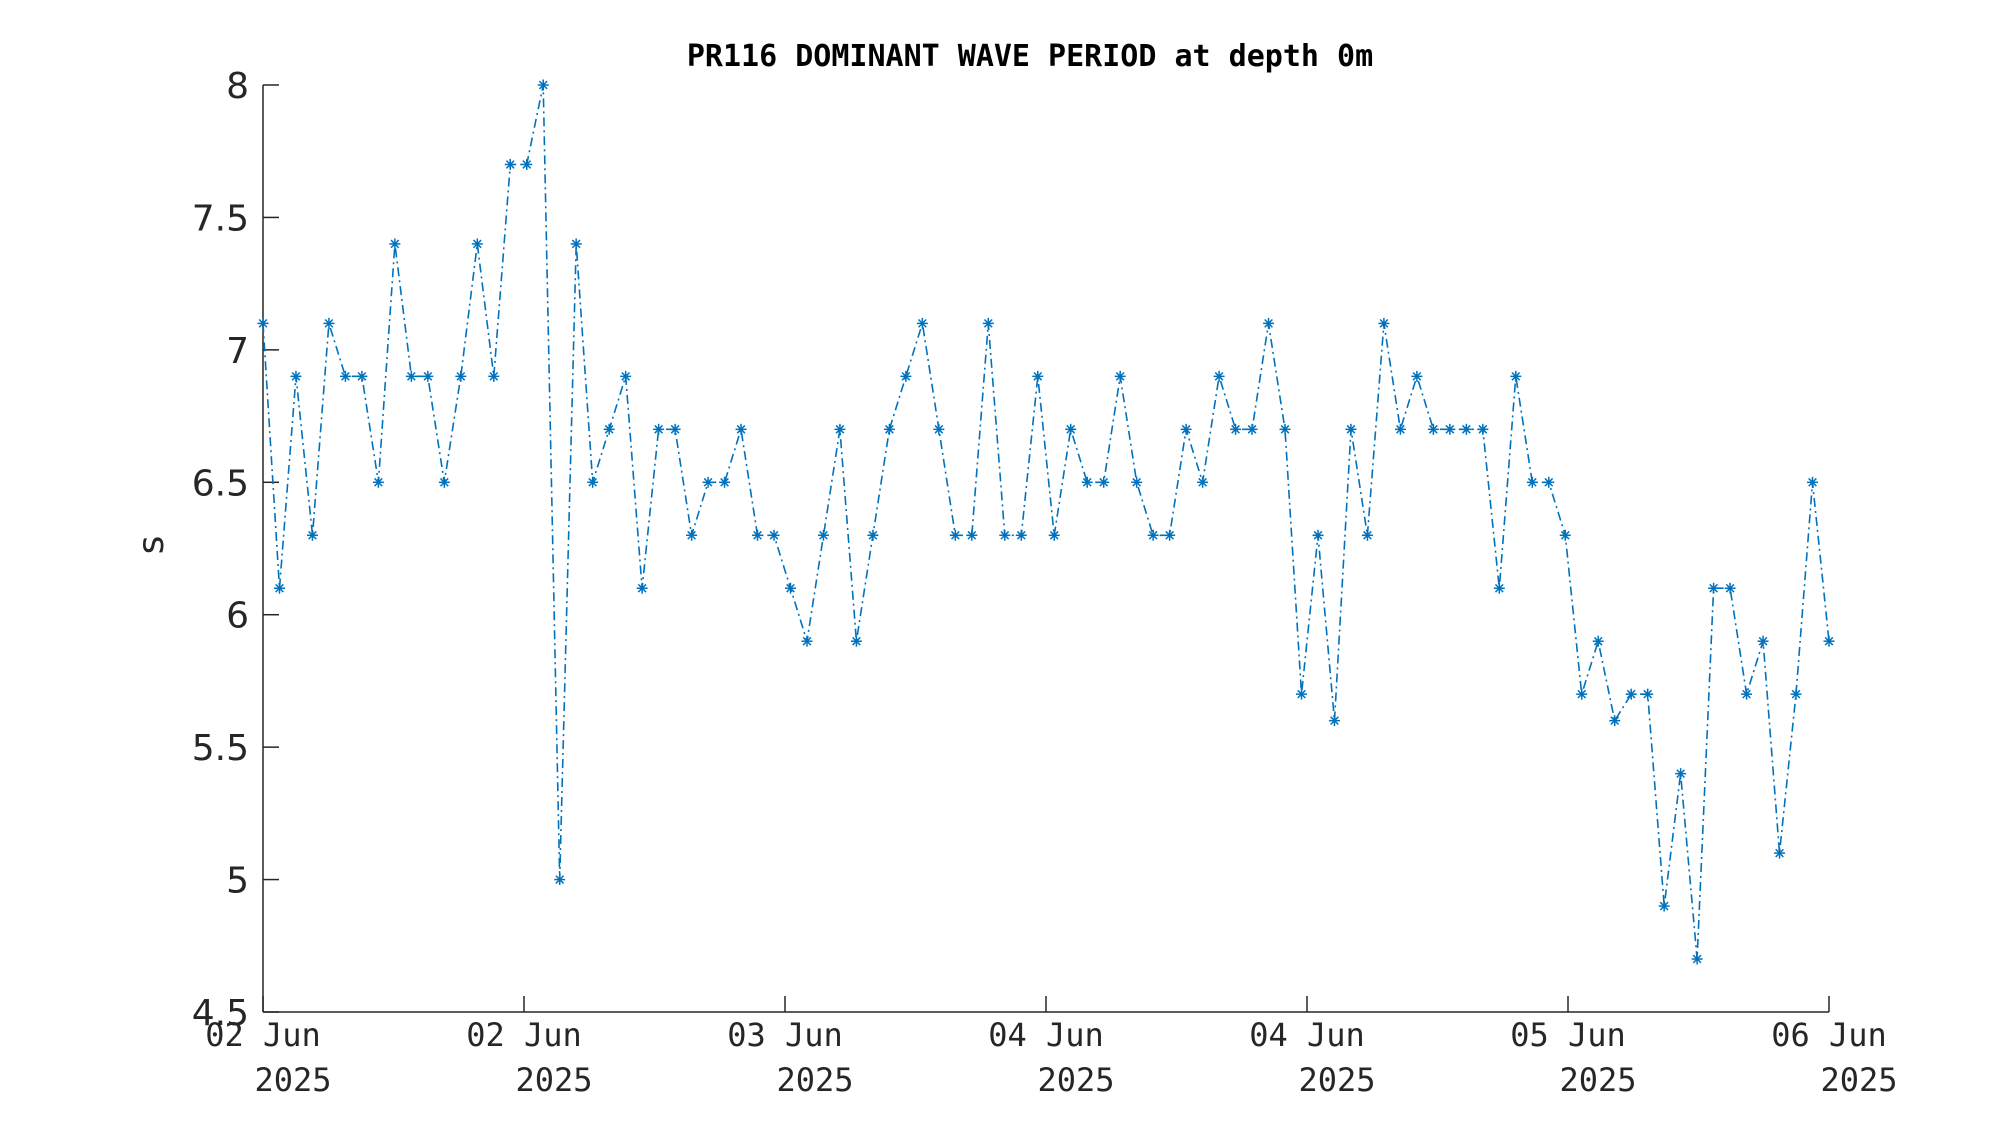 The height and width of the screenshot is (1125, 2000). What do you see at coordinates (237, 86) in the screenshot?
I see `y-tick-label: 8` at bounding box center [237, 86].